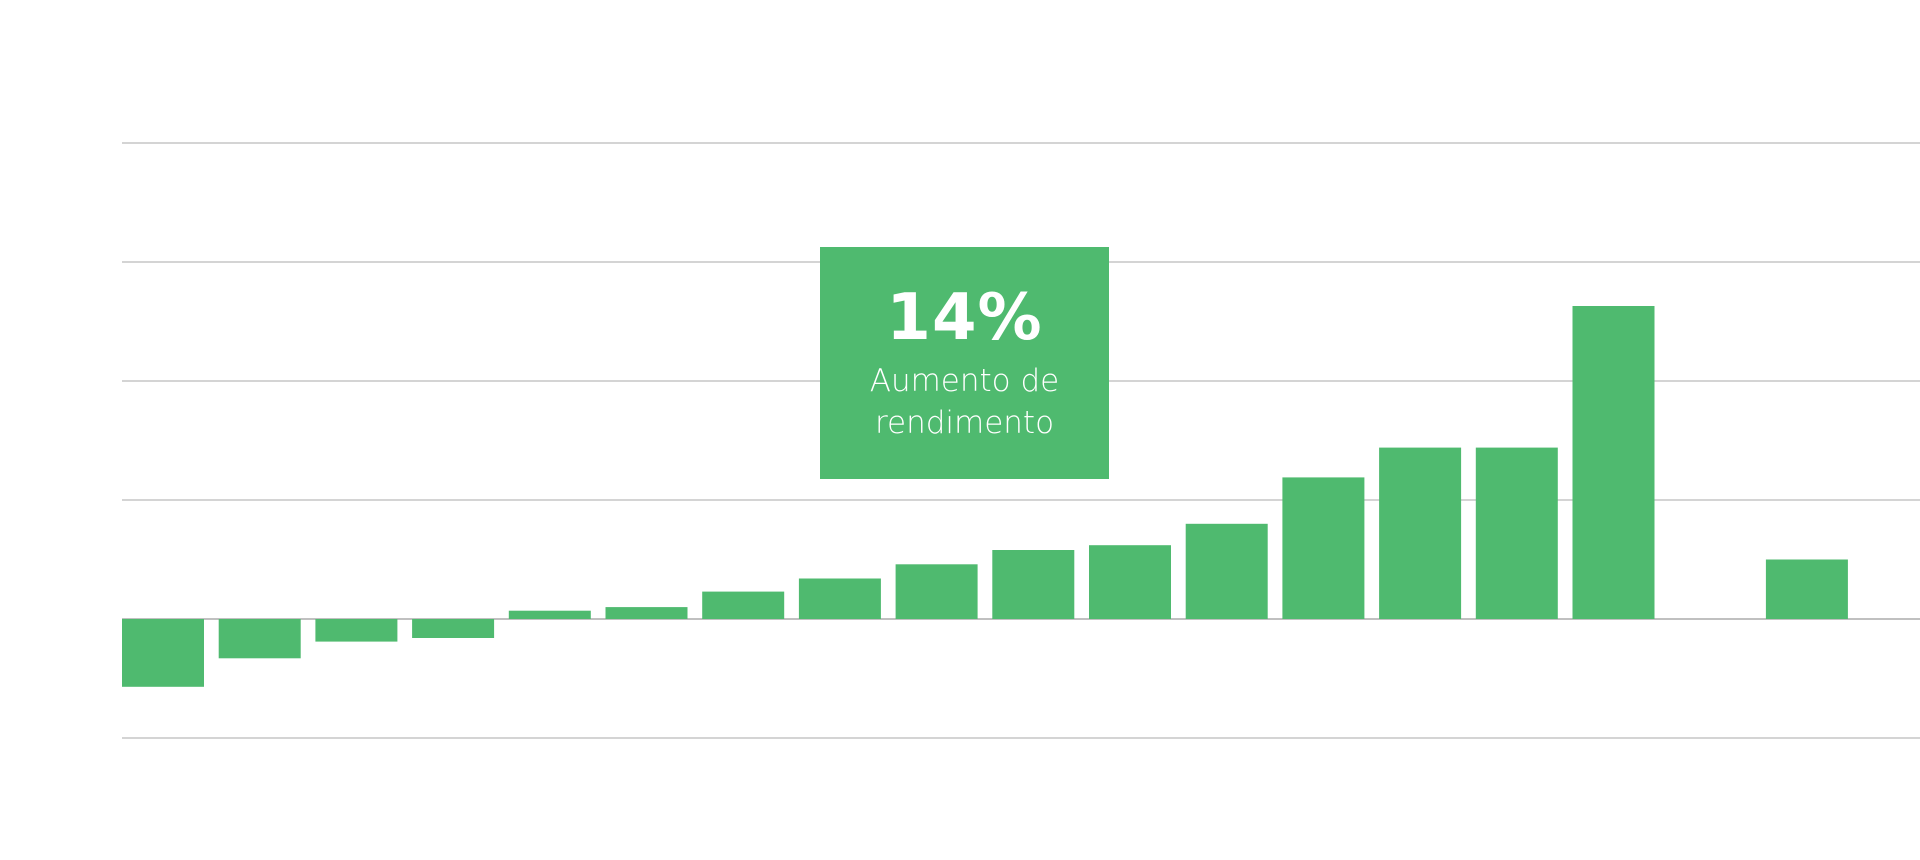 This screenshot has height=860, width=1920. I want to click on yield-increase-callout: 14% Aumento de rendimento, so click(964, 363).